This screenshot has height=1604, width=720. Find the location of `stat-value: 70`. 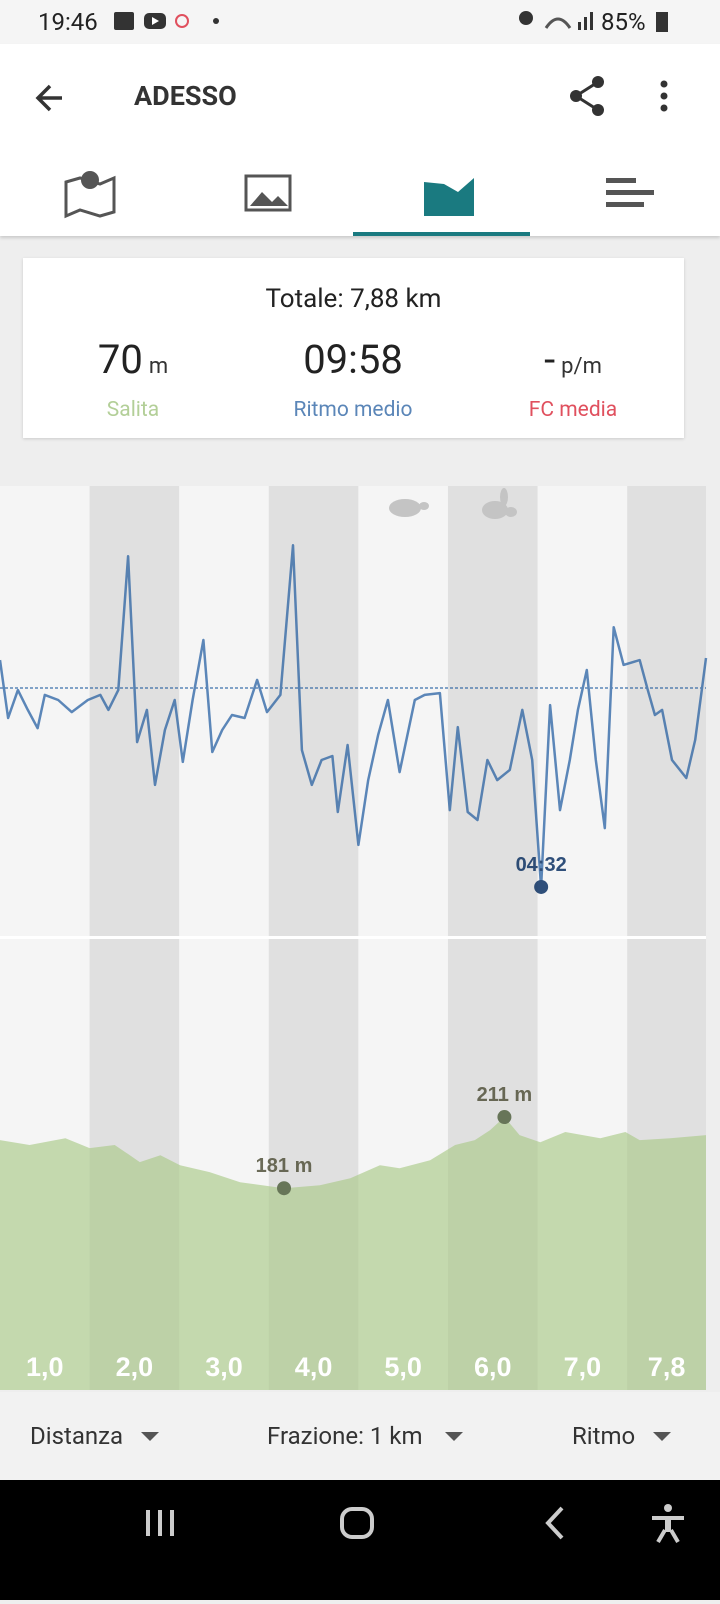

stat-value: 70 is located at coordinates (120, 359).